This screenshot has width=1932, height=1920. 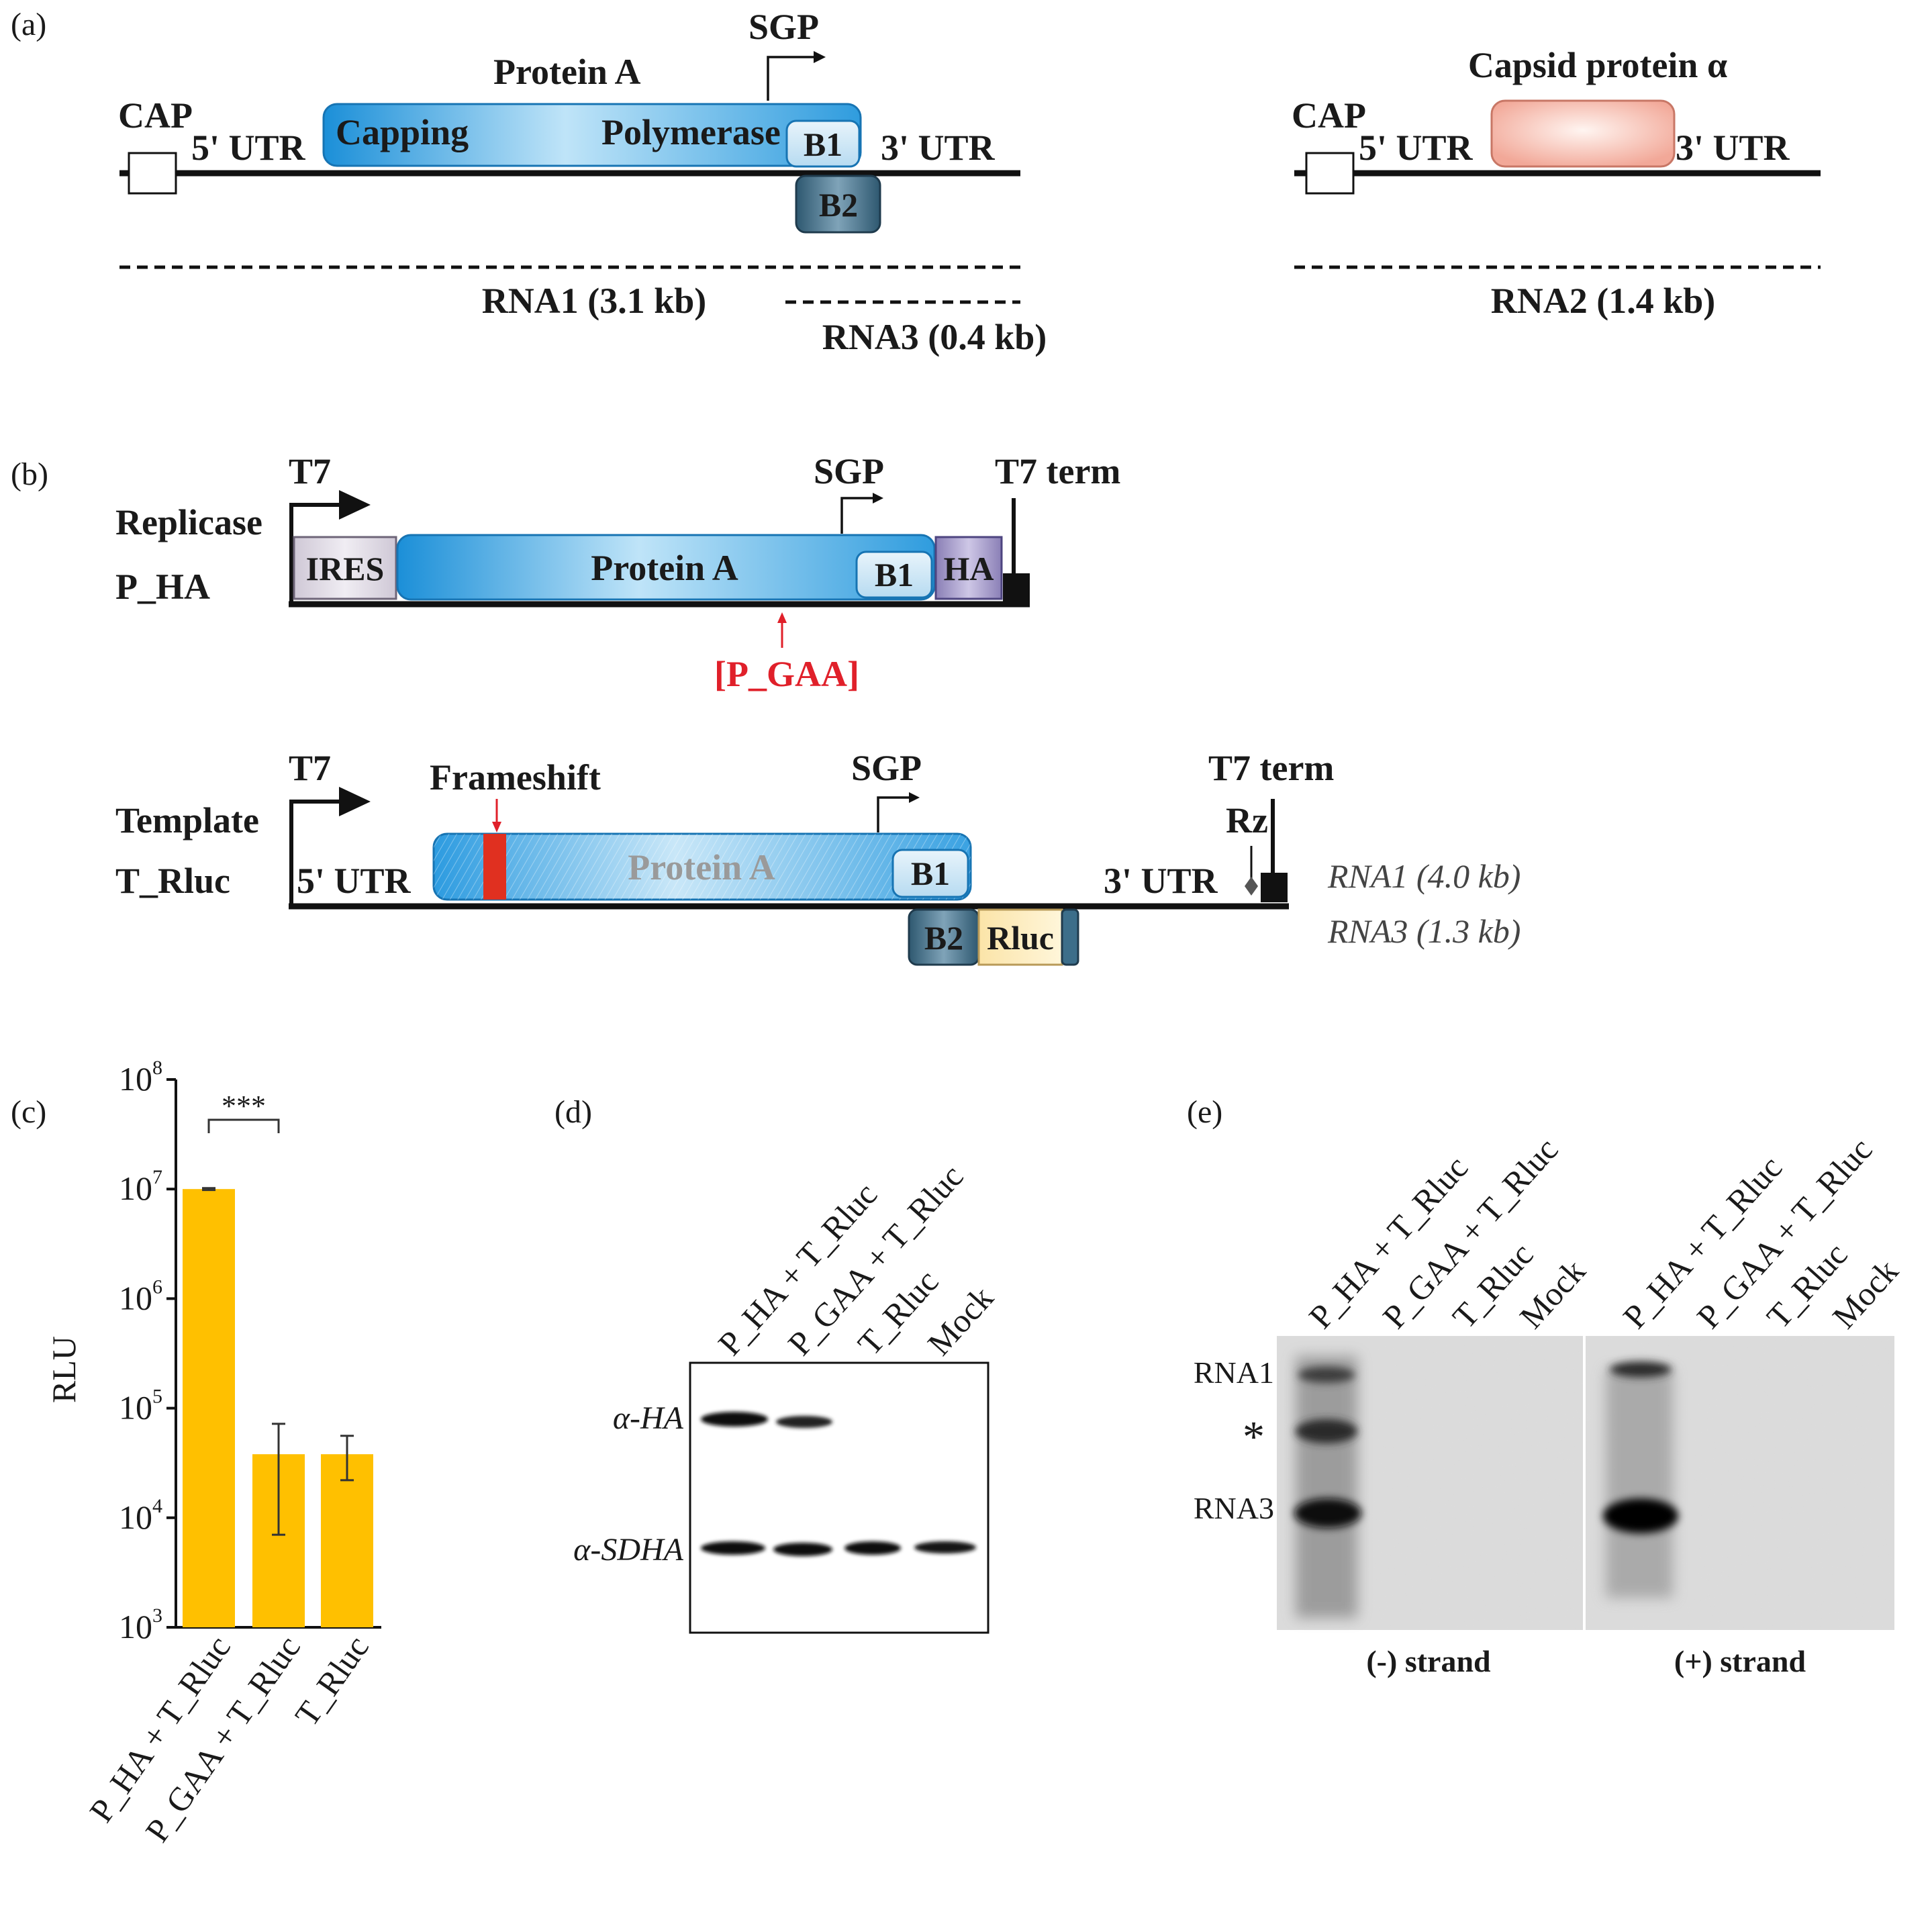 I want to click on ha-tag-label: HA, so click(x=969, y=568).